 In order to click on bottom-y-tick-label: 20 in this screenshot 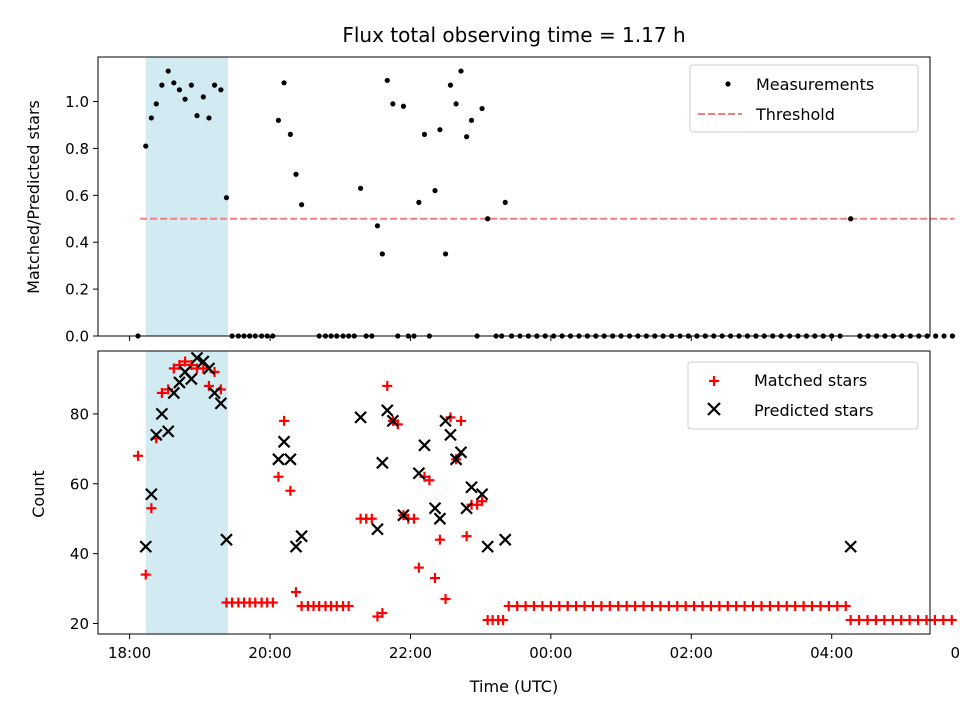, I will do `click(79, 624)`.